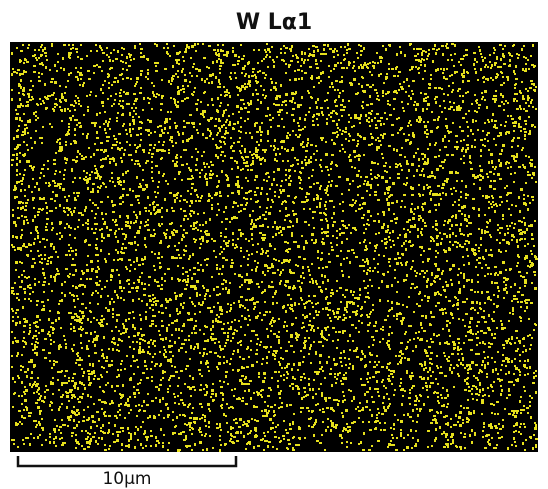 This screenshot has height=489, width=548. Describe the element at coordinates (274, 22) in the screenshot. I see `map-title: W Lα1` at that location.